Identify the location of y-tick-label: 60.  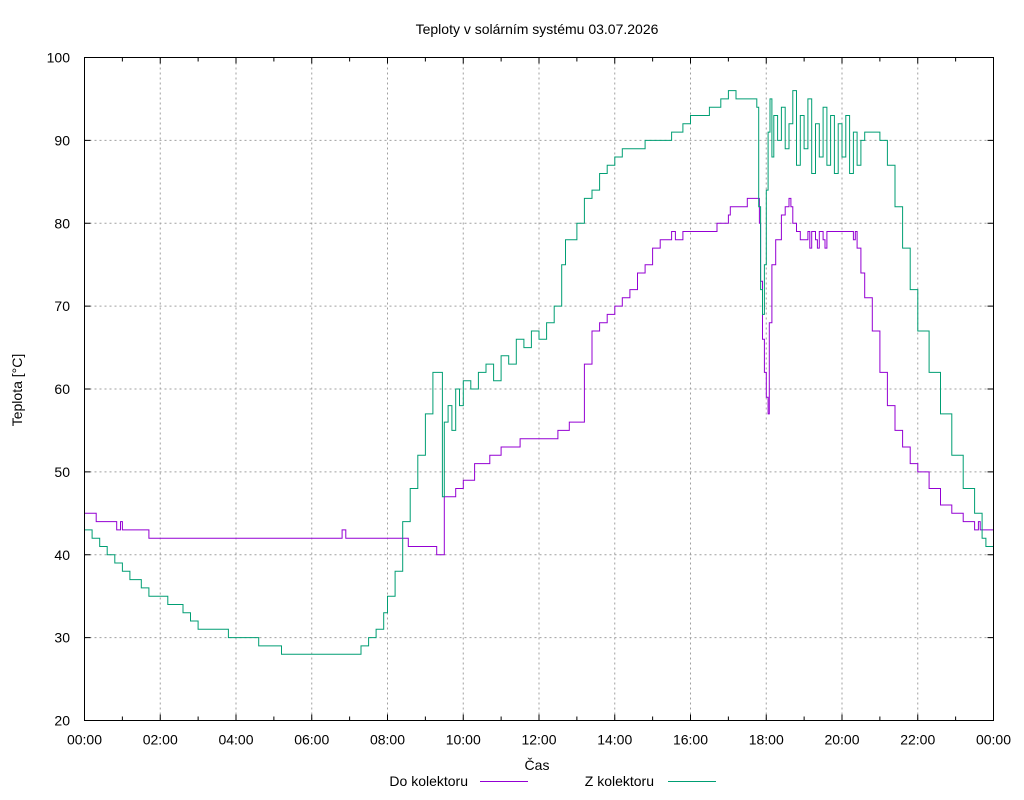
(62, 389).